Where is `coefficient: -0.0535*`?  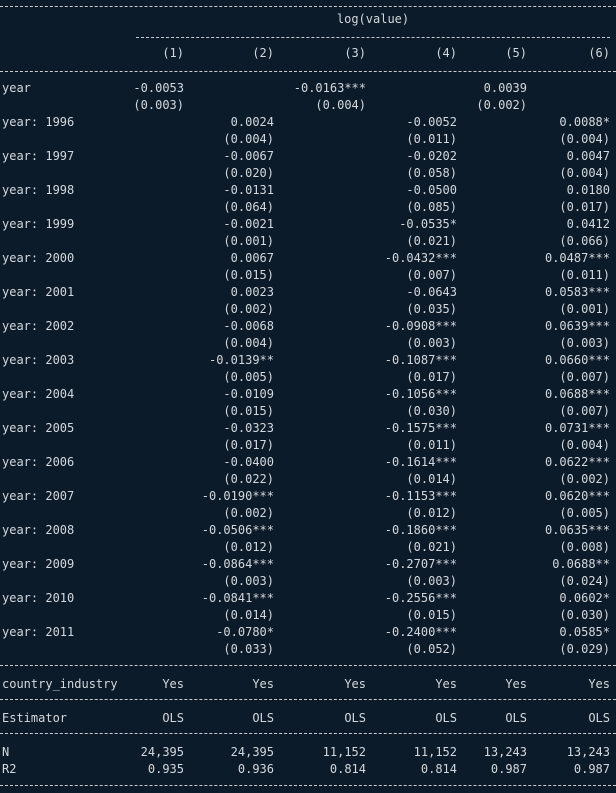 coefficient: -0.0535* is located at coordinates (428, 224).